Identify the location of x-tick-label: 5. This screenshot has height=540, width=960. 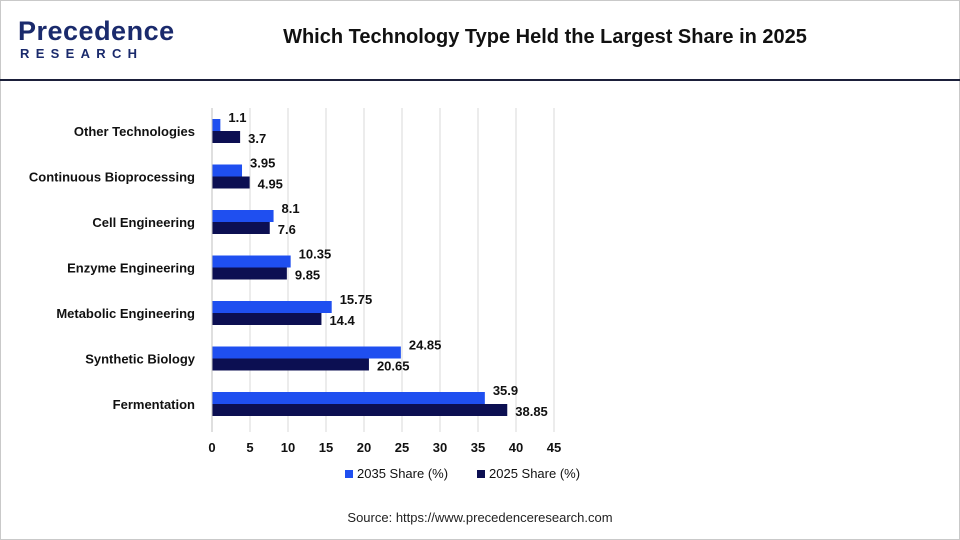
(249, 447).